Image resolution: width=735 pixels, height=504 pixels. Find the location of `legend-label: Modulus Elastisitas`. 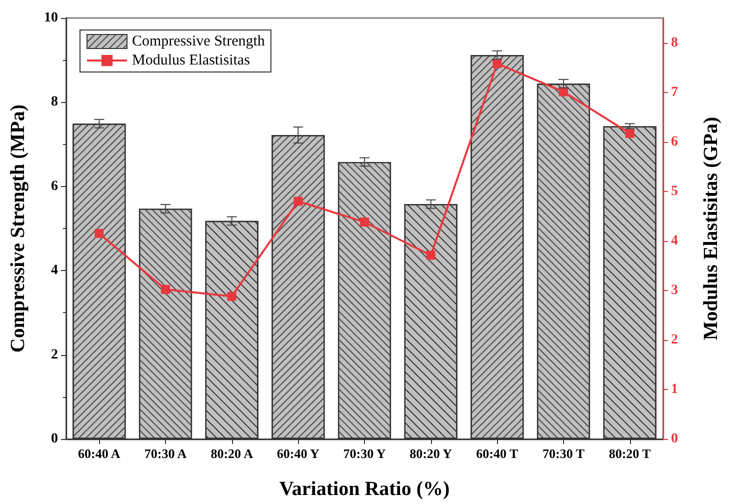

legend-label: Modulus Elastisitas is located at coordinates (191, 60).